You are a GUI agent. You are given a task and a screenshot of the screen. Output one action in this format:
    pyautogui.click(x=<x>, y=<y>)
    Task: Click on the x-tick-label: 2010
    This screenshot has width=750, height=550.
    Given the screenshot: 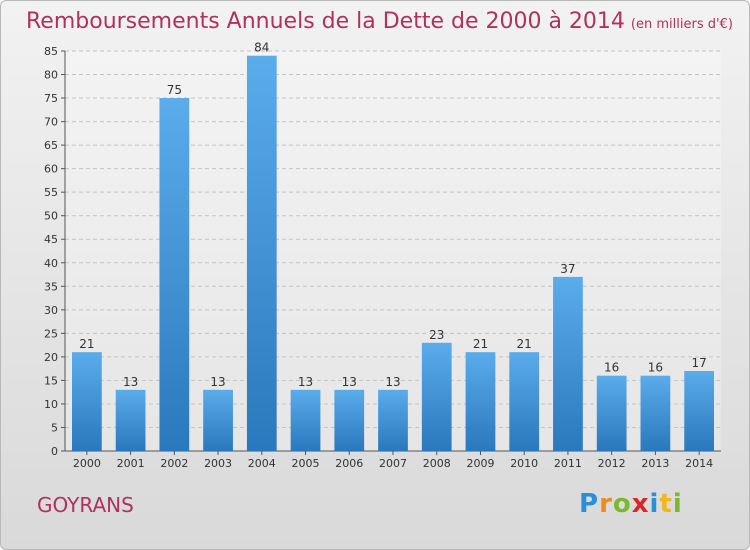 What is the action you would take?
    pyautogui.click(x=524, y=463)
    